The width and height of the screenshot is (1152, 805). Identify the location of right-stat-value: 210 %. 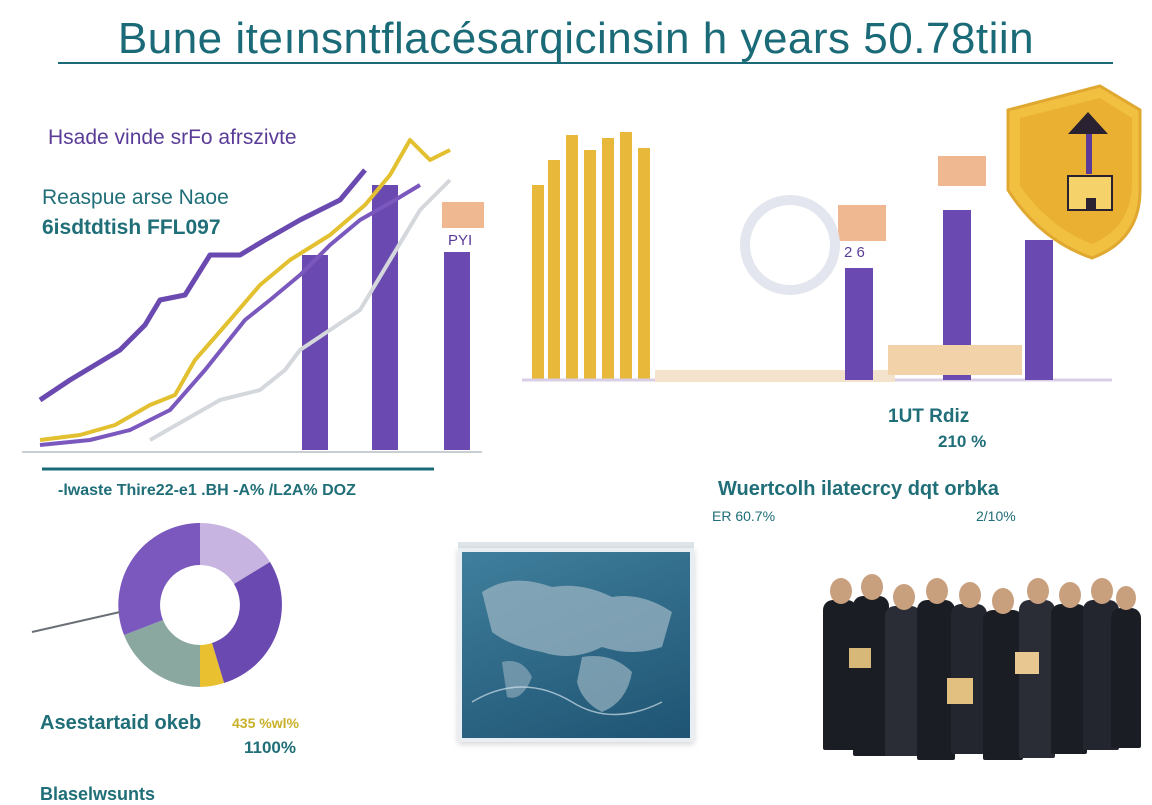
(962, 441).